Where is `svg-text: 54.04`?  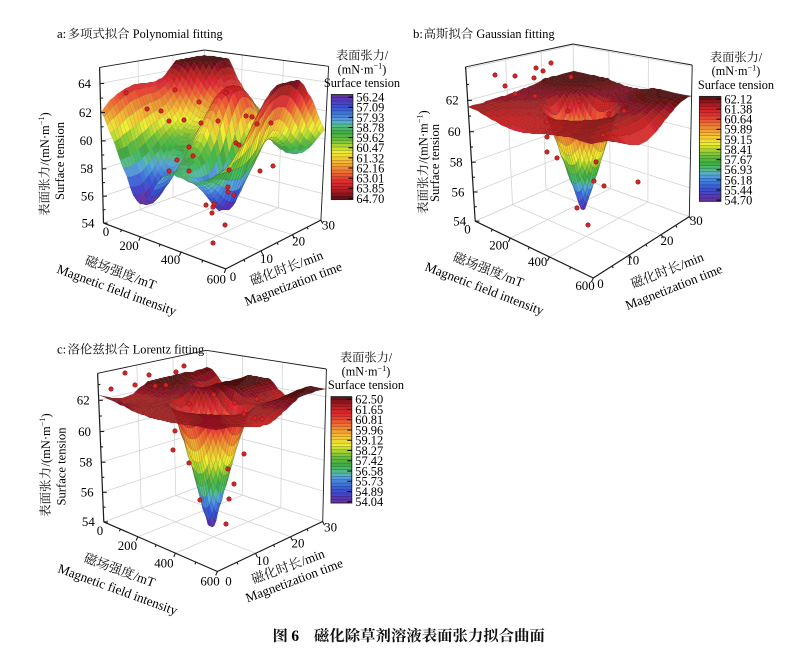 svg-text: 54.04 is located at coordinates (369, 502).